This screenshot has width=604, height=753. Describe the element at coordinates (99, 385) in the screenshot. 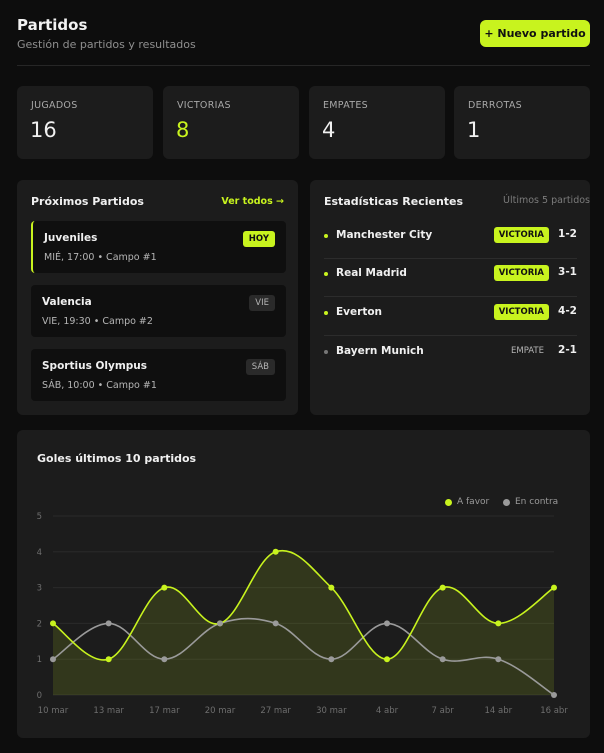

I see `match-info: SÁB, 10:00 • Campo #1` at that location.